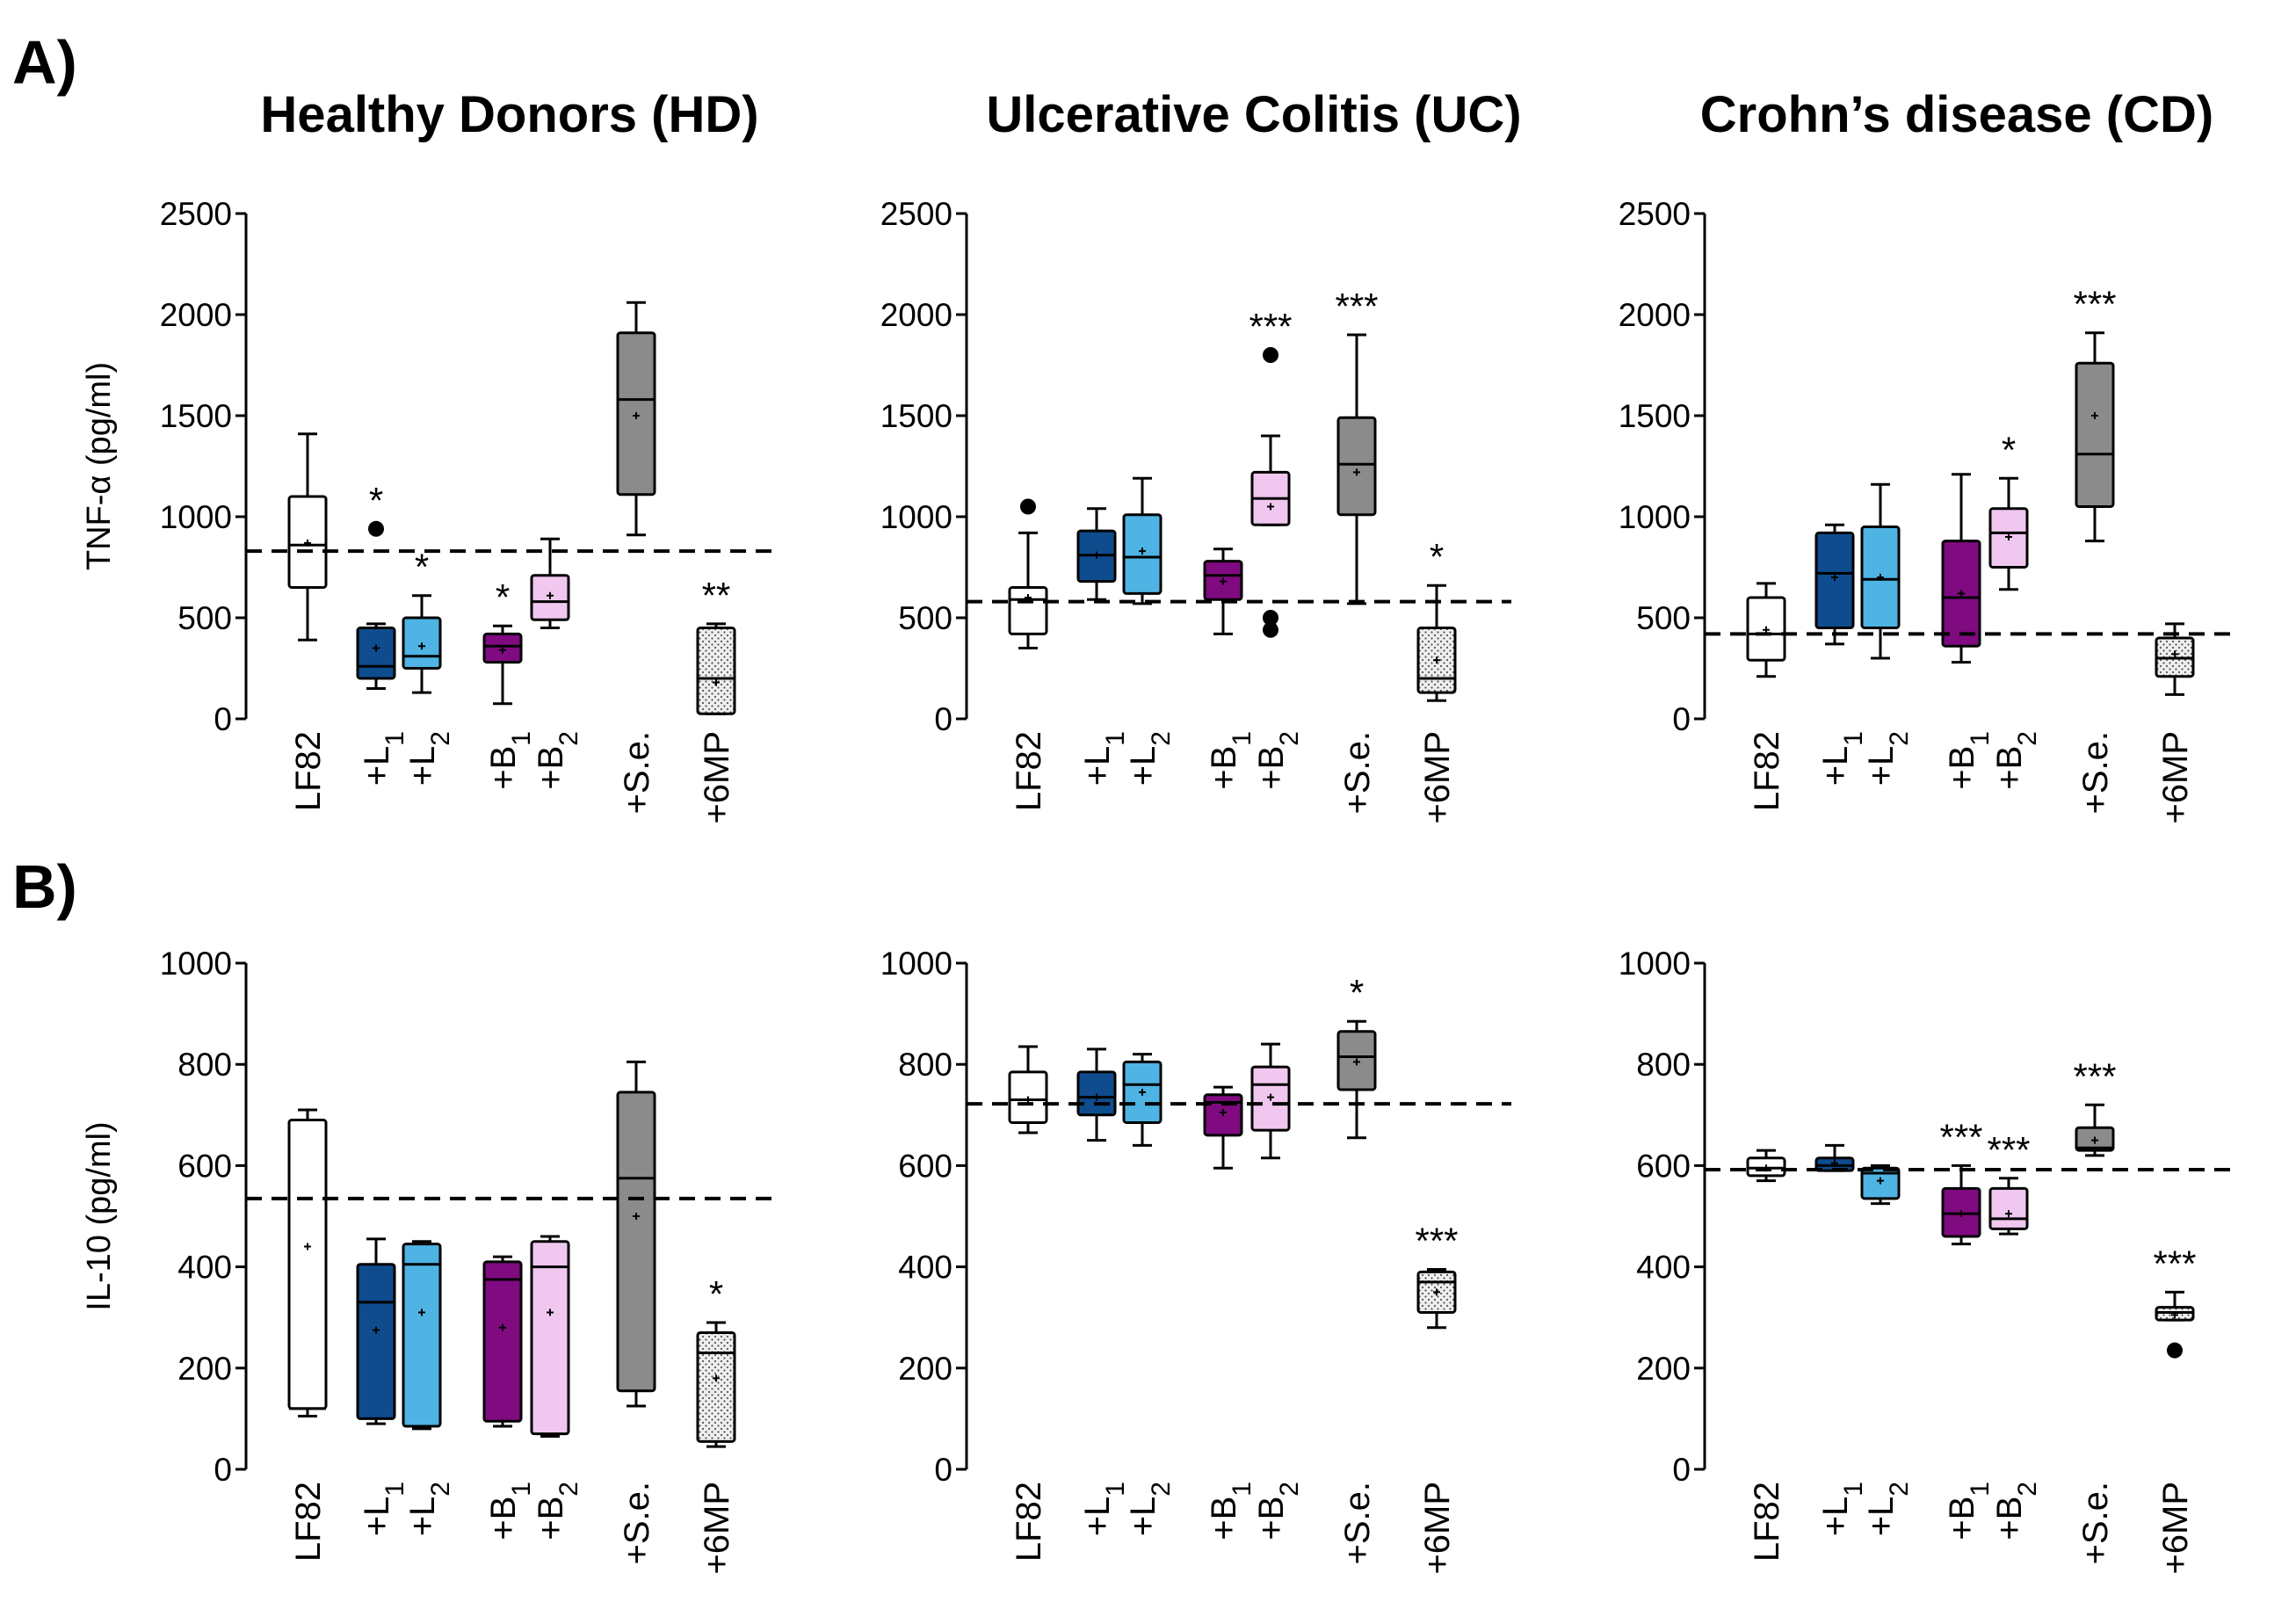  I want to click on panel-label-b: B), so click(44, 886).